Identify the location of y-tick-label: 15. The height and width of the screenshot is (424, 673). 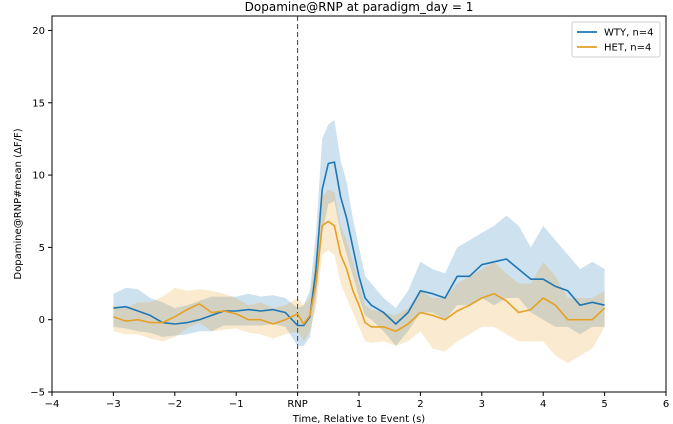
(38, 103).